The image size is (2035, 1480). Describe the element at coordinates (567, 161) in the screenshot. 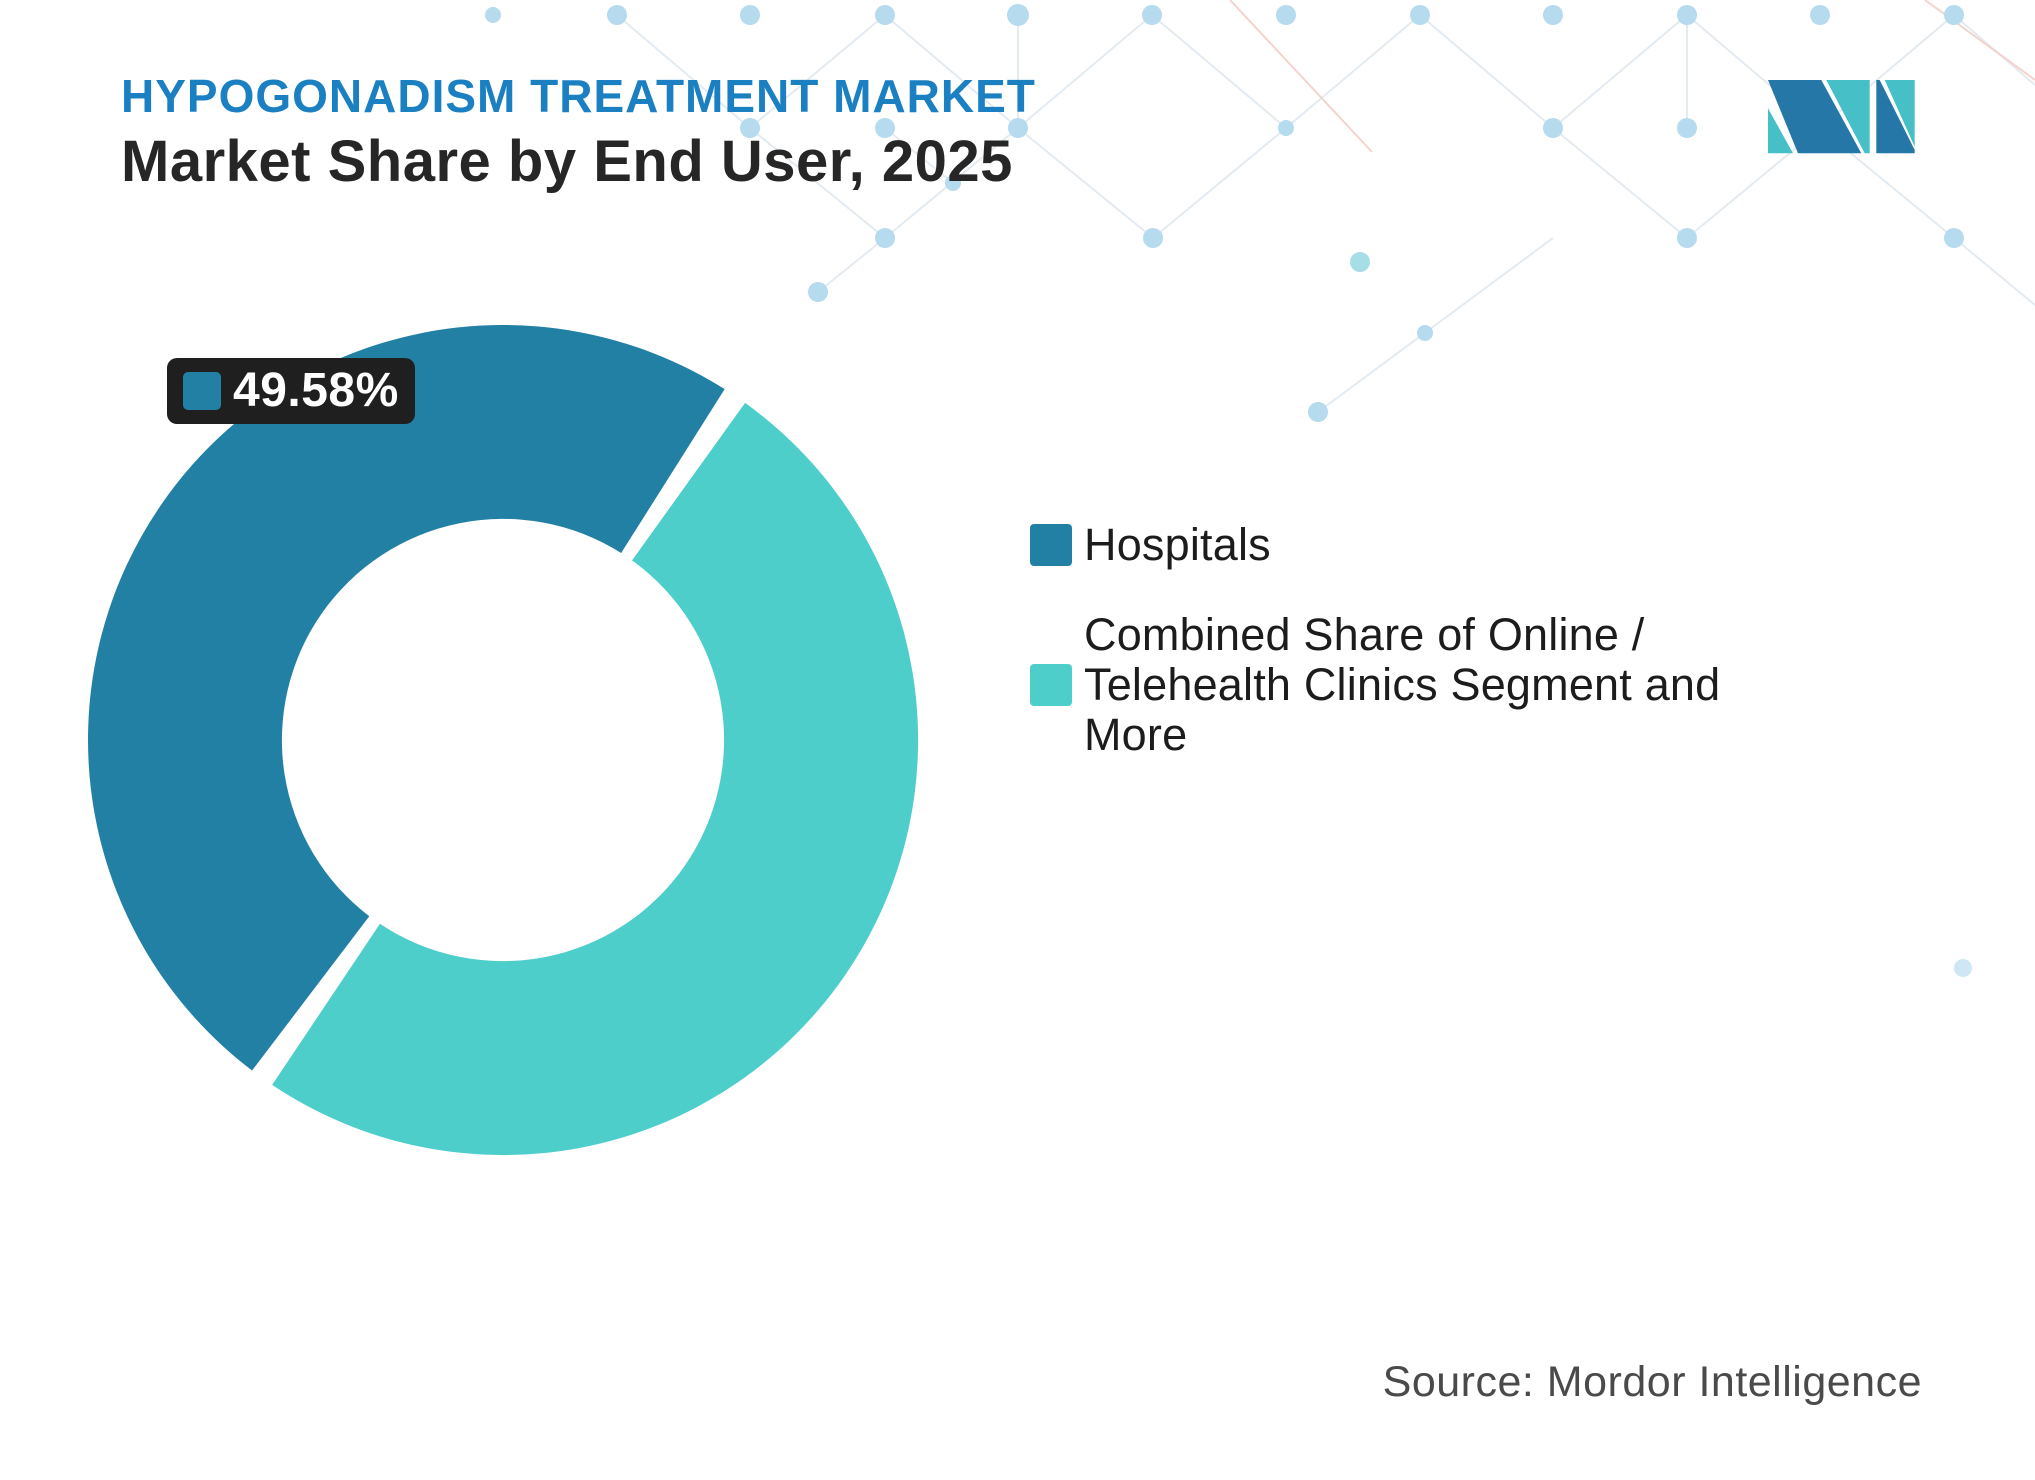

I see `page-title: Market Share by End User, 2025` at that location.